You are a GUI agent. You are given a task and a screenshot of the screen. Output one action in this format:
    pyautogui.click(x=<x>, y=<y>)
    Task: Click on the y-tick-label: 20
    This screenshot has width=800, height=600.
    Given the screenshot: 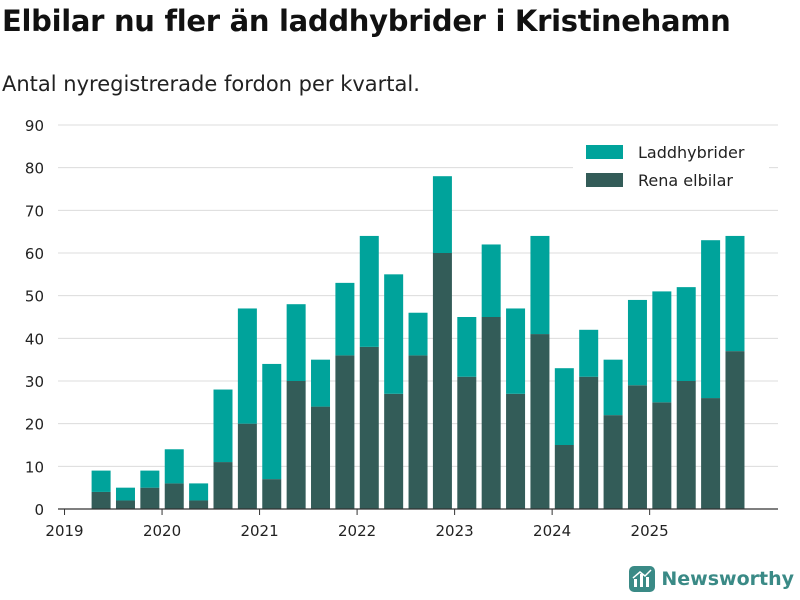 What is the action you would take?
    pyautogui.click(x=34, y=425)
    